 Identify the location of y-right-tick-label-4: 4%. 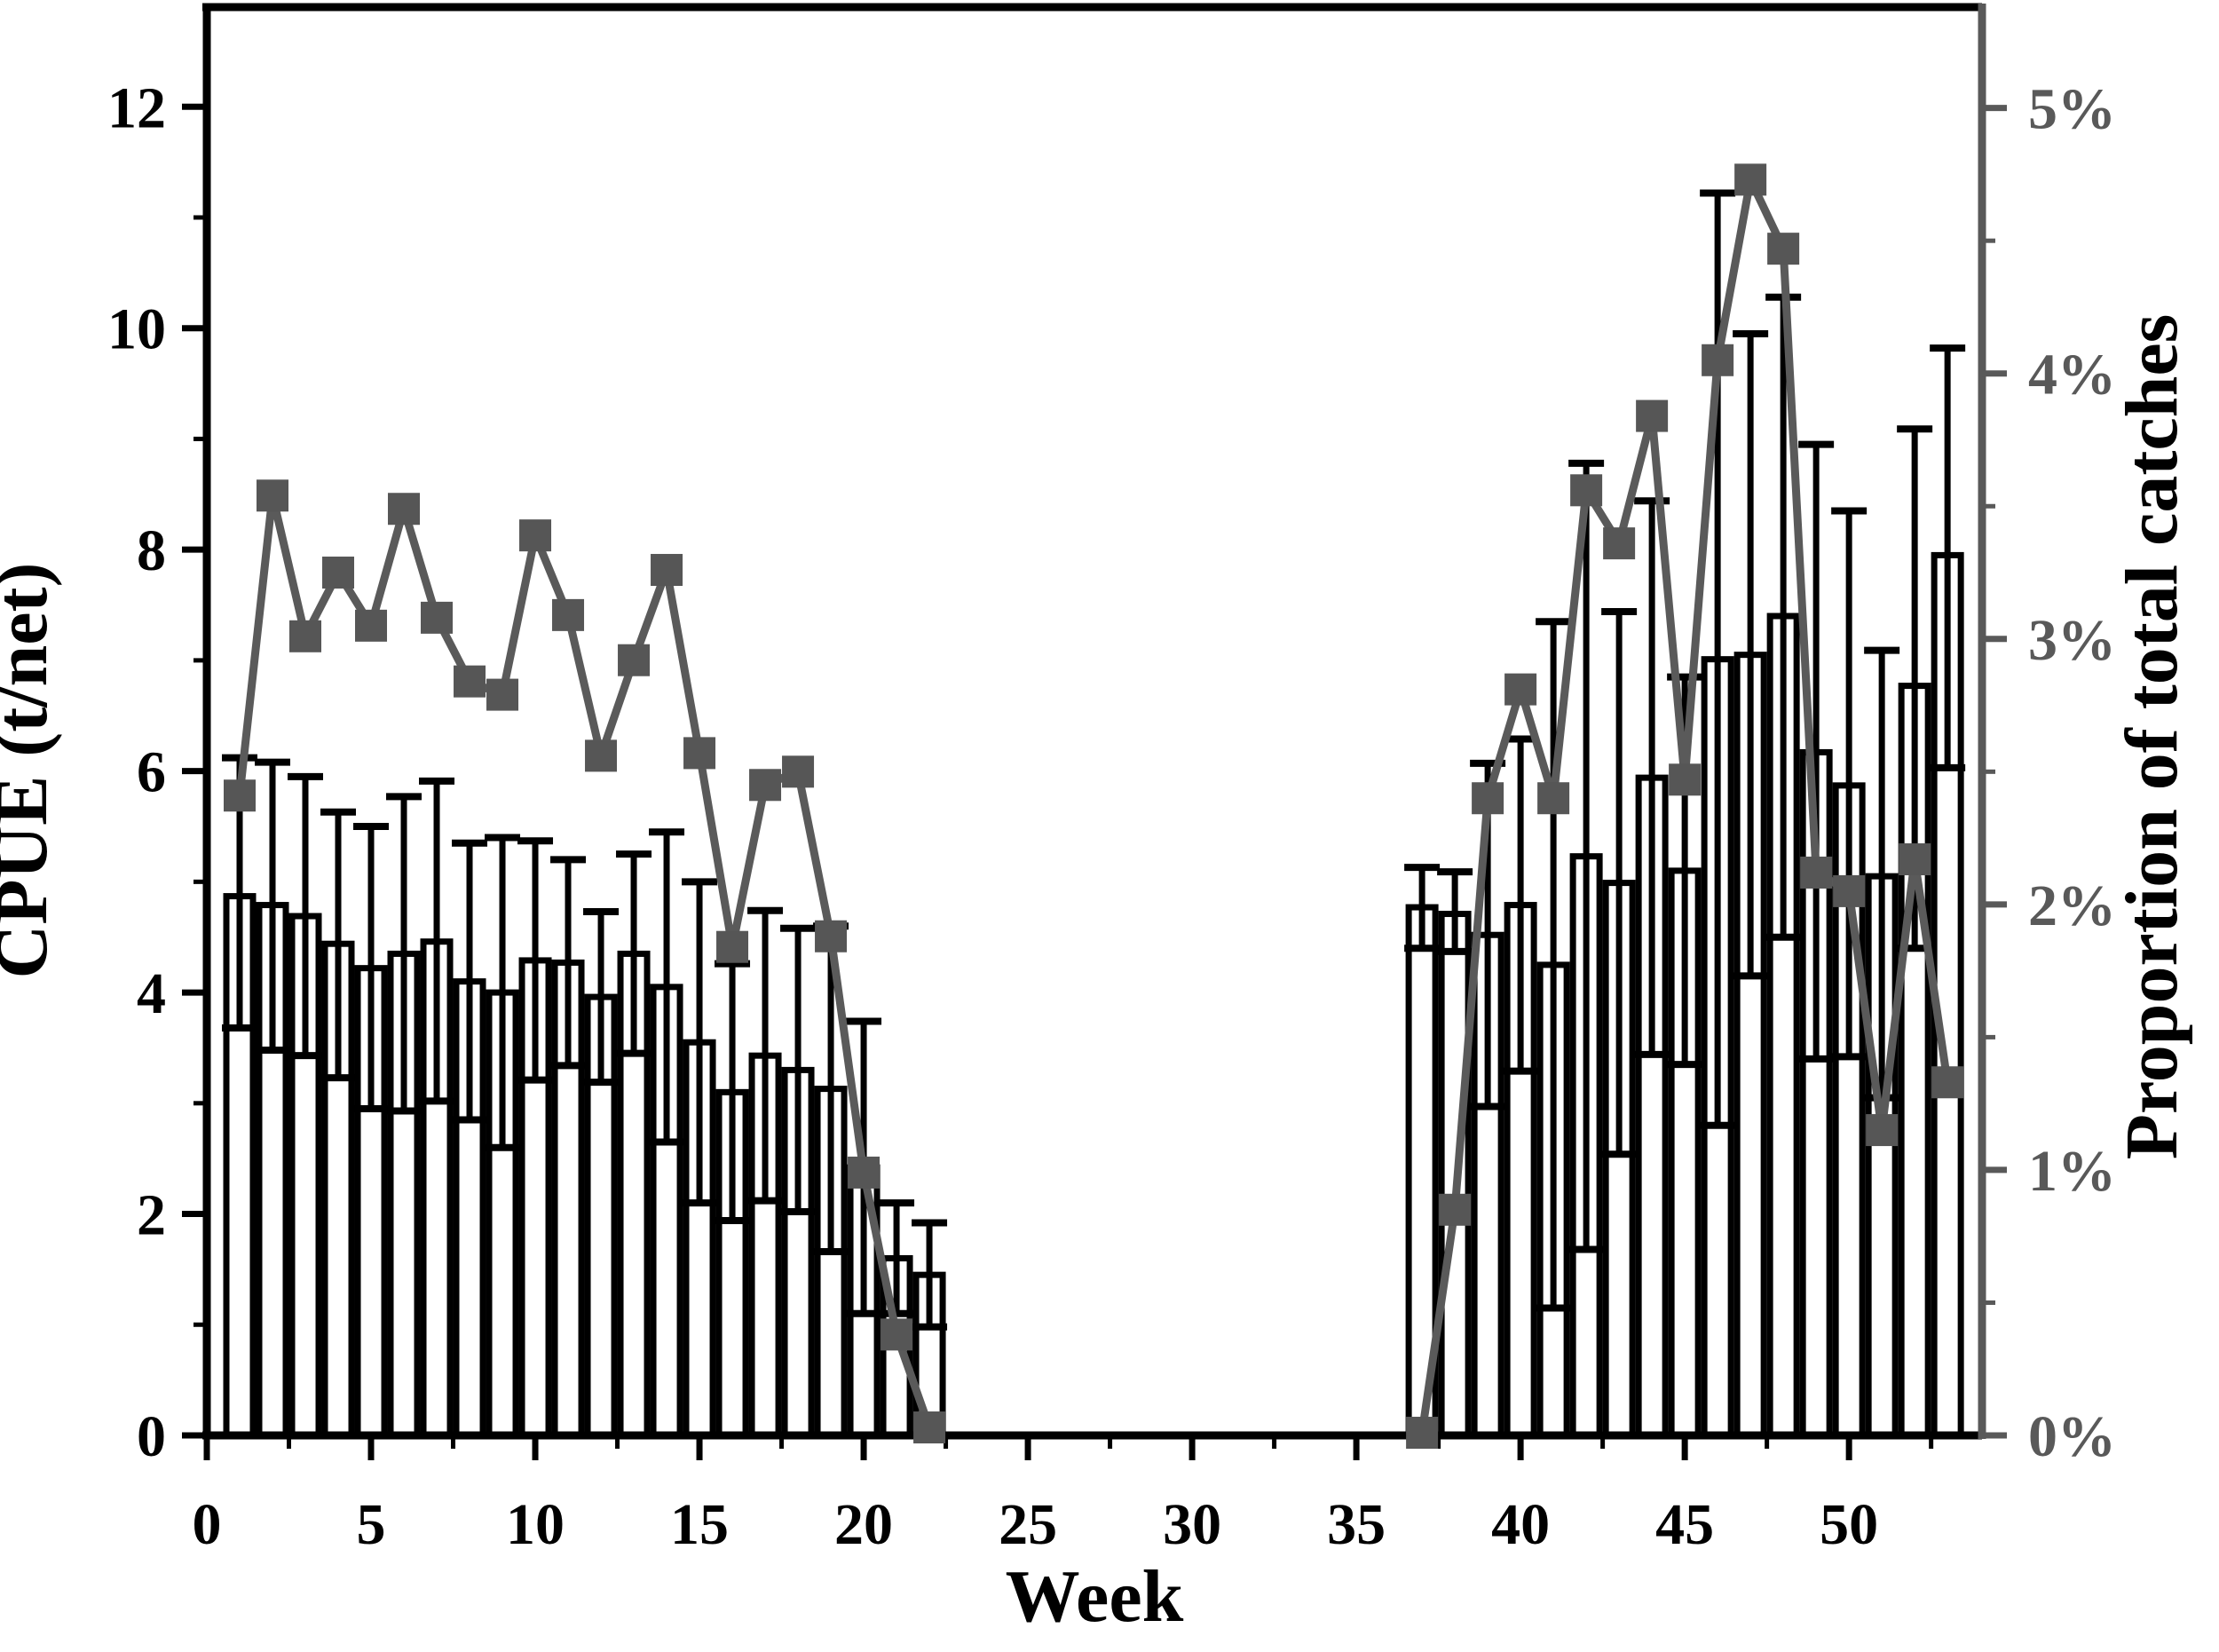
(2072, 375).